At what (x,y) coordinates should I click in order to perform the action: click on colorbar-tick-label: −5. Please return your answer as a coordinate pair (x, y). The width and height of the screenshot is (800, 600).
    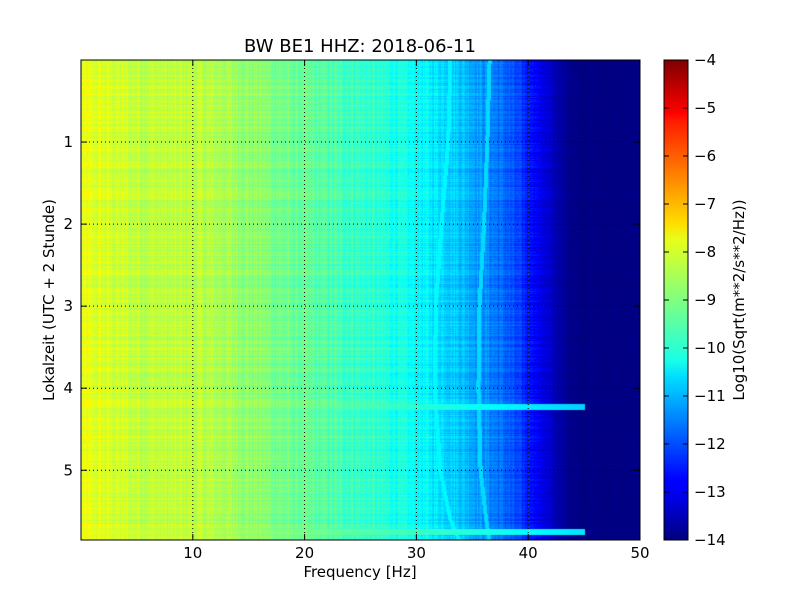
    Looking at the image, I should click on (705, 108).